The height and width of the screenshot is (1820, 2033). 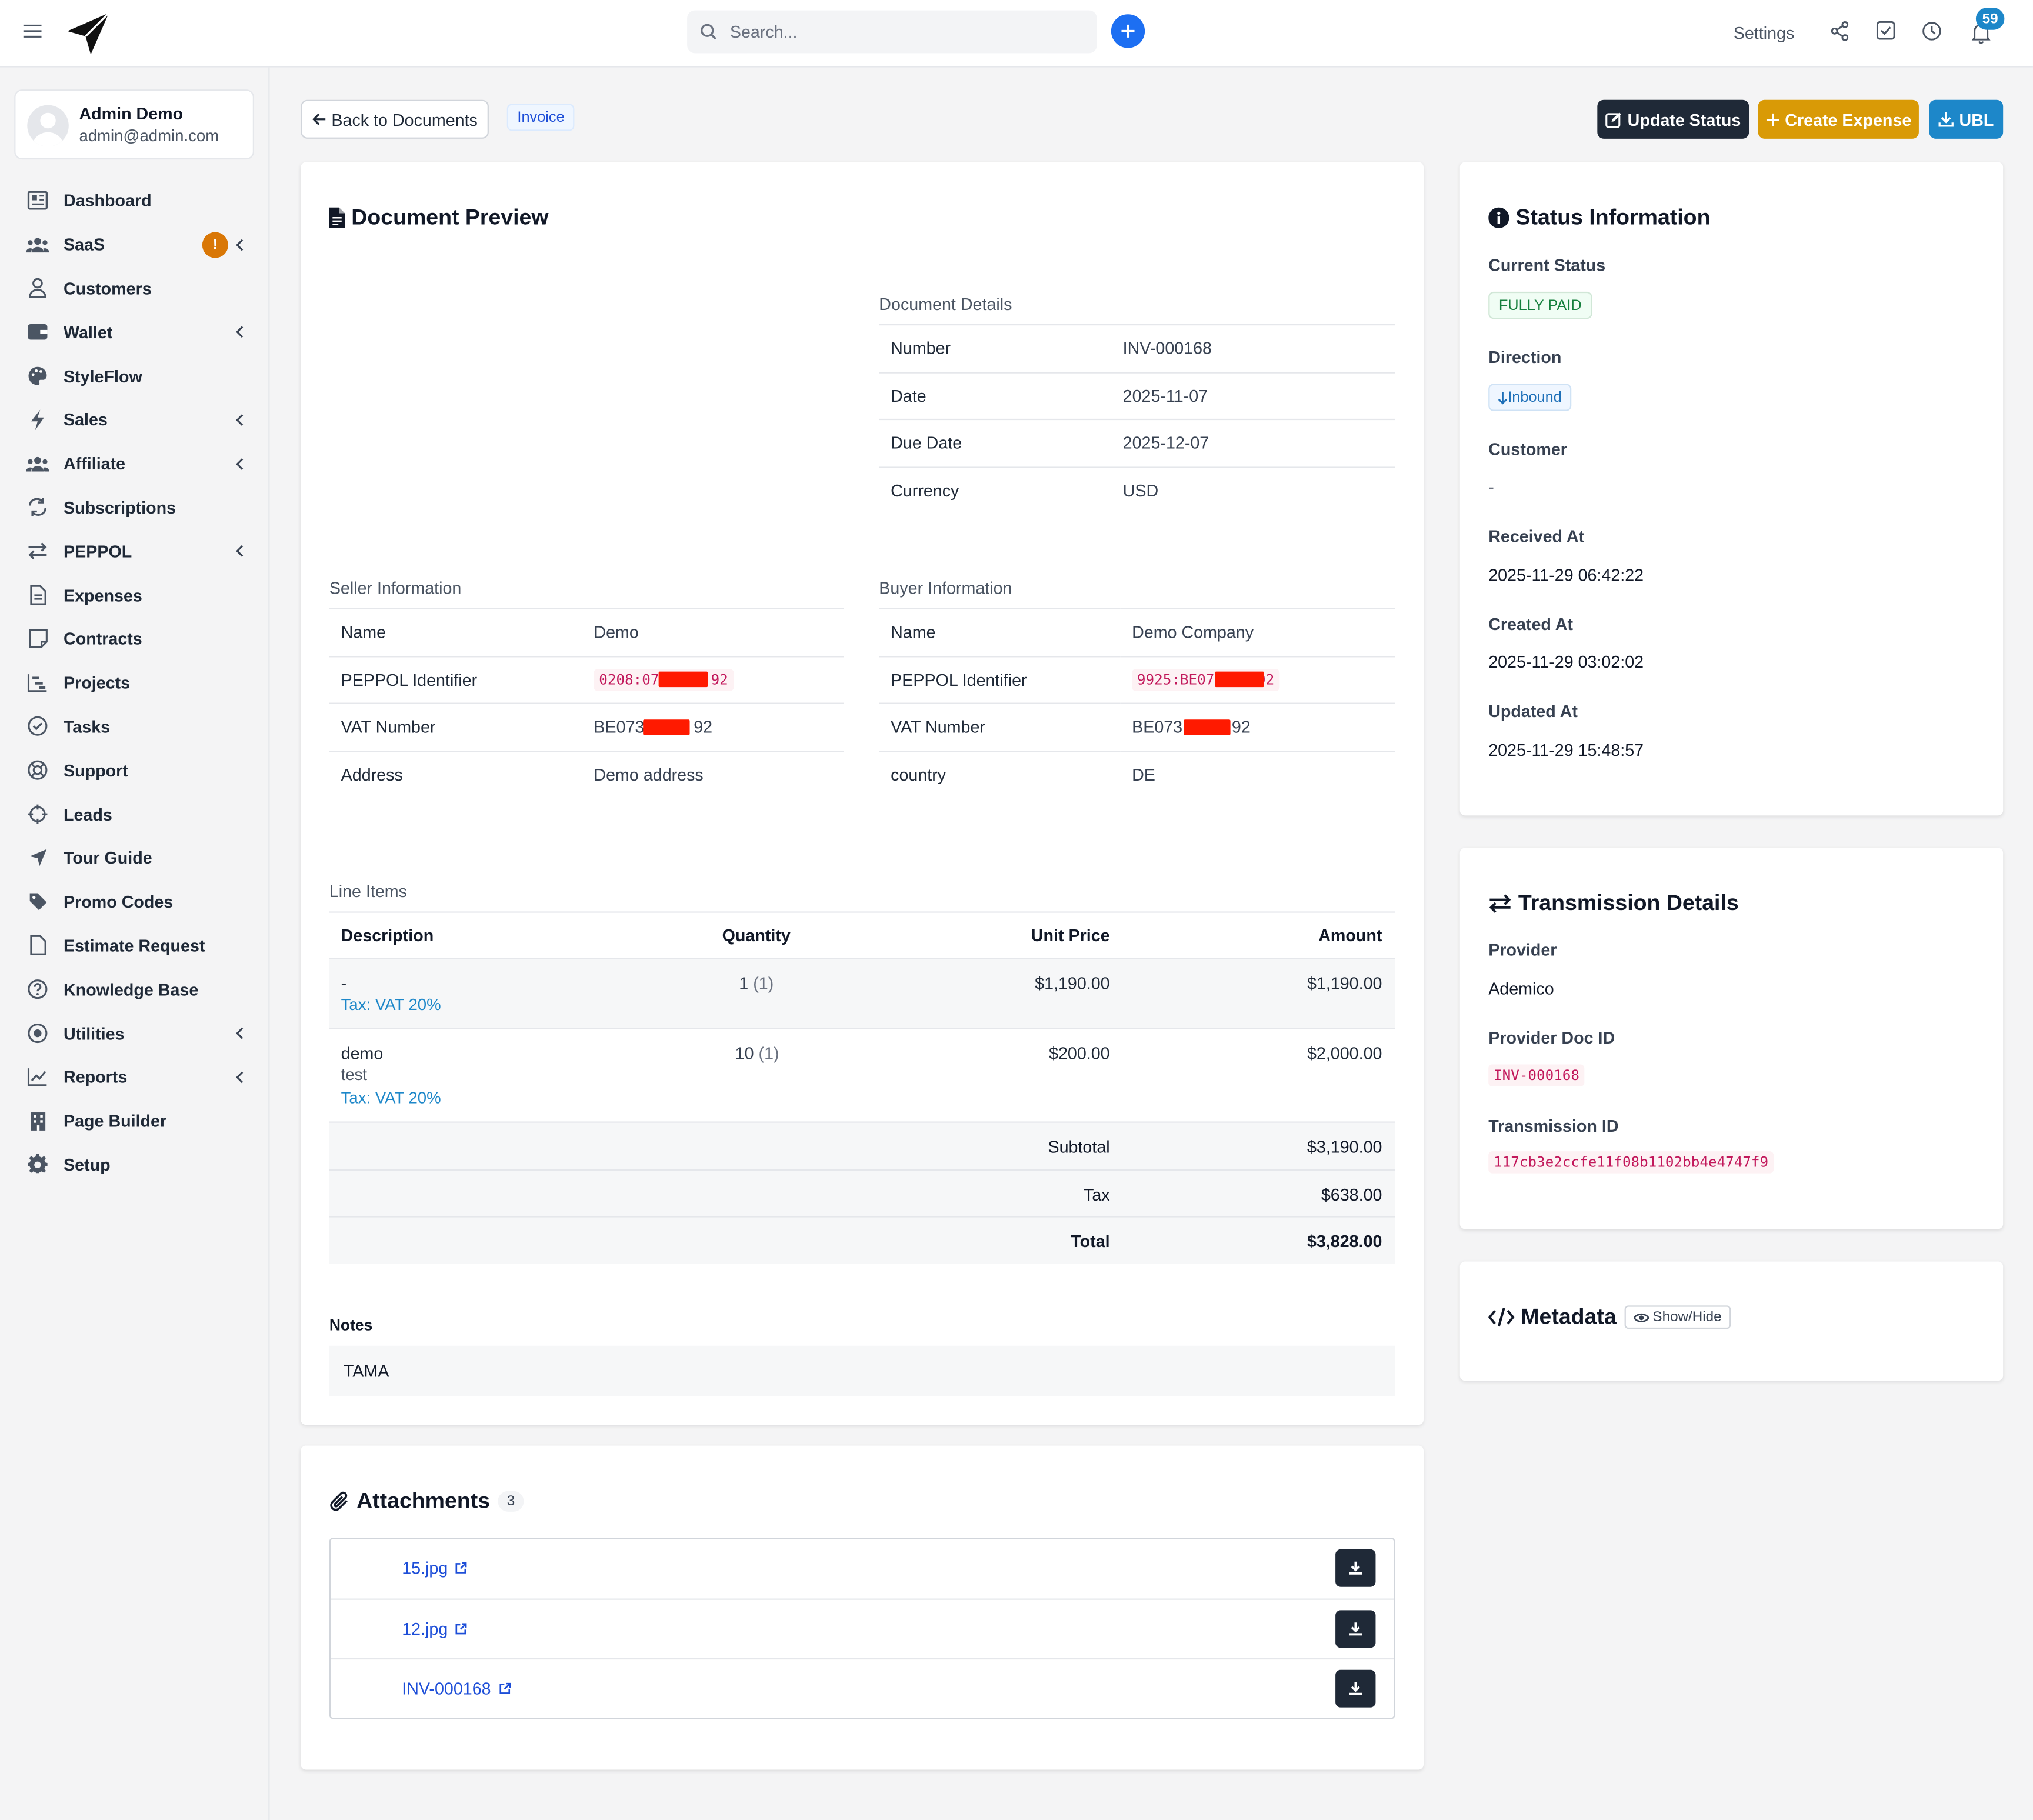 What do you see at coordinates (85, 420) in the screenshot?
I see `sidebar-item-label: Sales` at bounding box center [85, 420].